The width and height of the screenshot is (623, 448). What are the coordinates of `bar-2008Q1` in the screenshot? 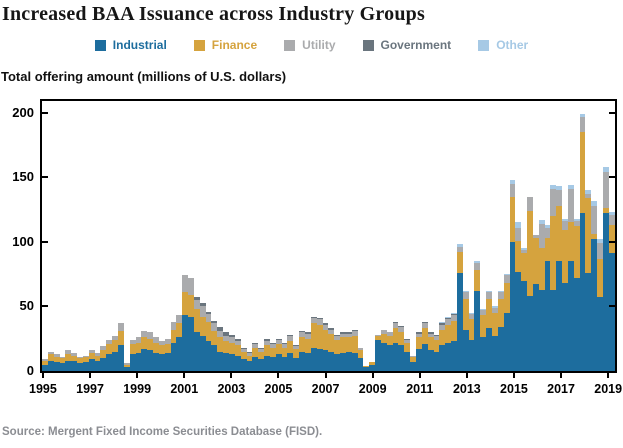 It's located at (348, 351).